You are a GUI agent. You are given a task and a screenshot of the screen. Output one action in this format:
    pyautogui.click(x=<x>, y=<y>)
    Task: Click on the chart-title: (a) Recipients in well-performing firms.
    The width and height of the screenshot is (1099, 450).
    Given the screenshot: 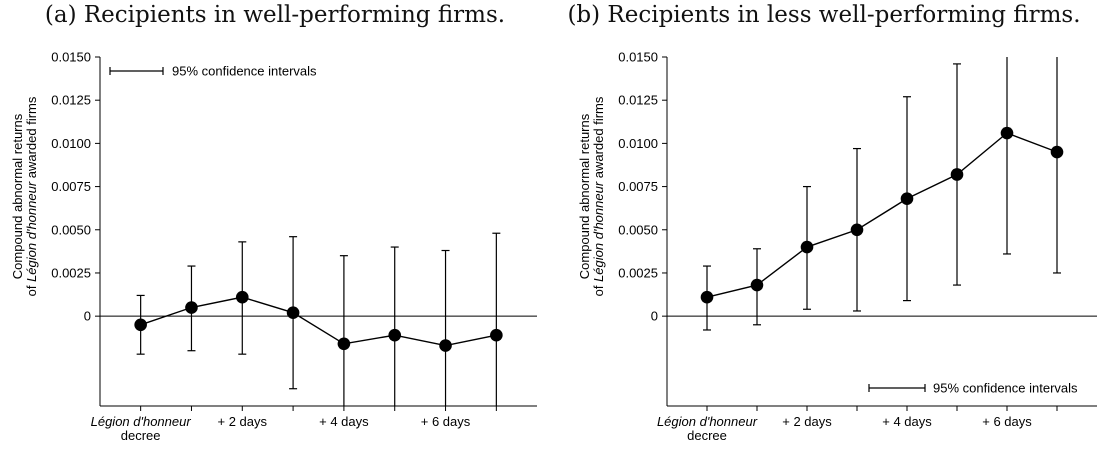 What is the action you would take?
    pyautogui.click(x=275, y=15)
    